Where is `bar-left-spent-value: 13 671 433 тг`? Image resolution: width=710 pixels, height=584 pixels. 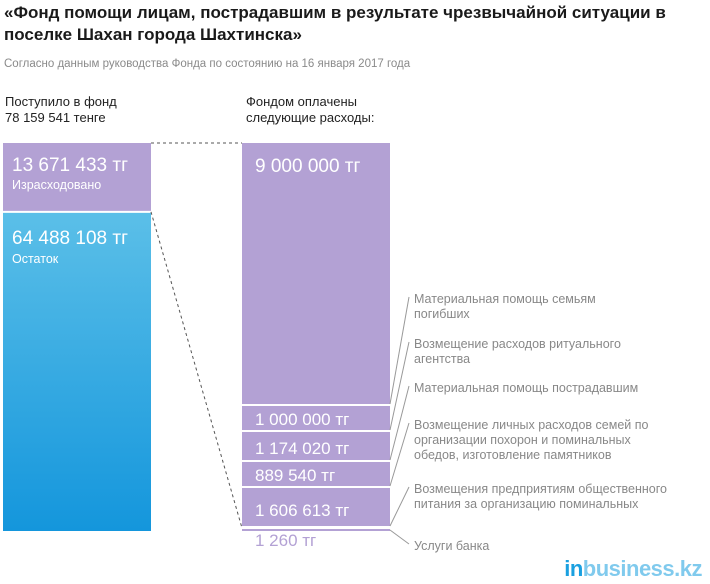 bar-left-spent-value: 13 671 433 тг is located at coordinates (70, 165).